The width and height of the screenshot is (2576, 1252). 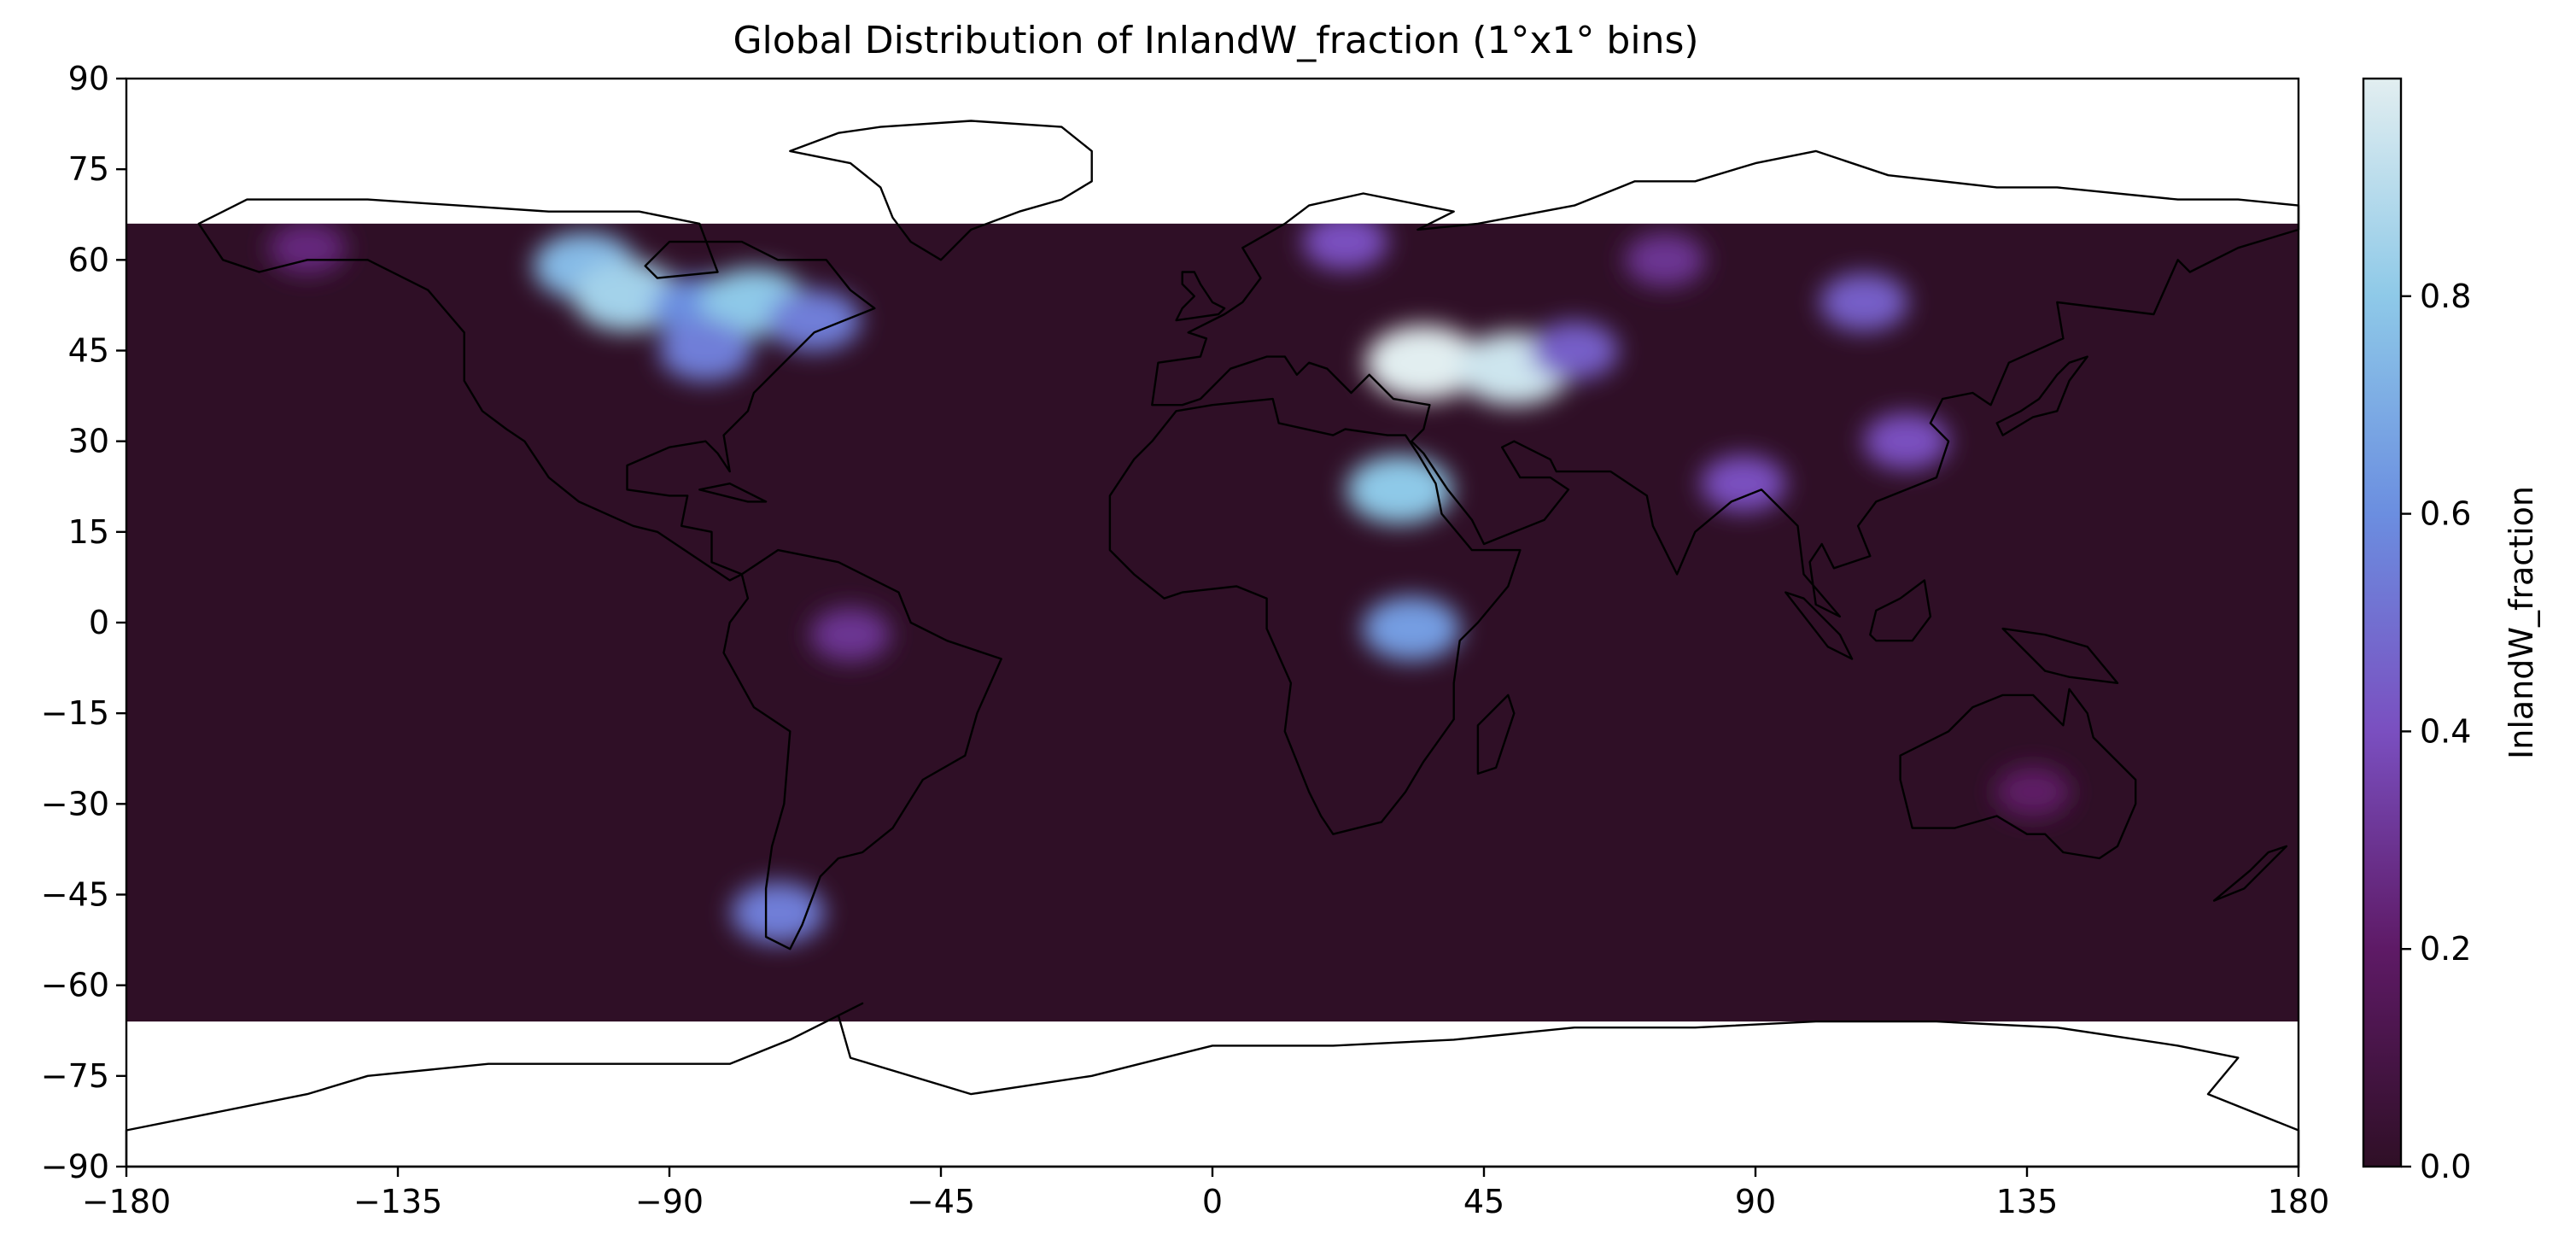 What do you see at coordinates (2028, 1201) in the screenshot?
I see `x-tick-label: 135` at bounding box center [2028, 1201].